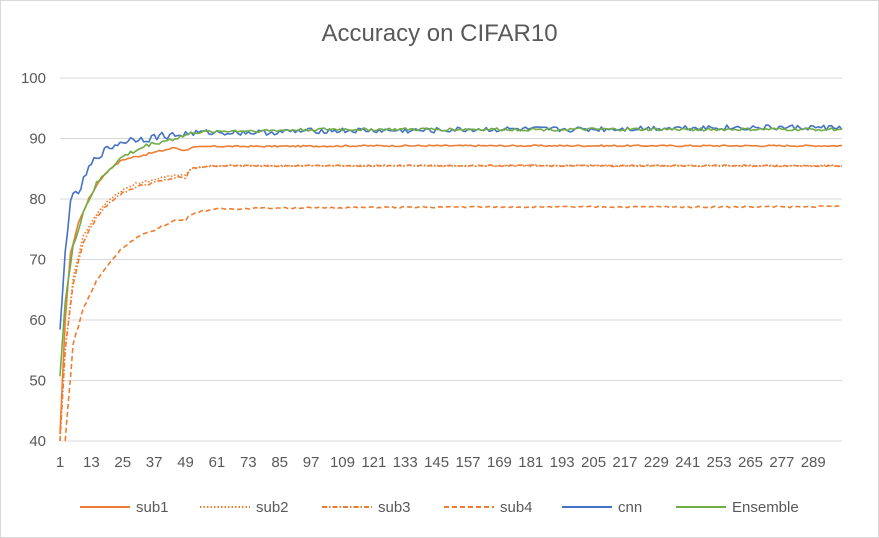 This screenshot has width=879, height=538. Describe the element at coordinates (311, 462) in the screenshot. I see `x-tick-label: 97` at that location.